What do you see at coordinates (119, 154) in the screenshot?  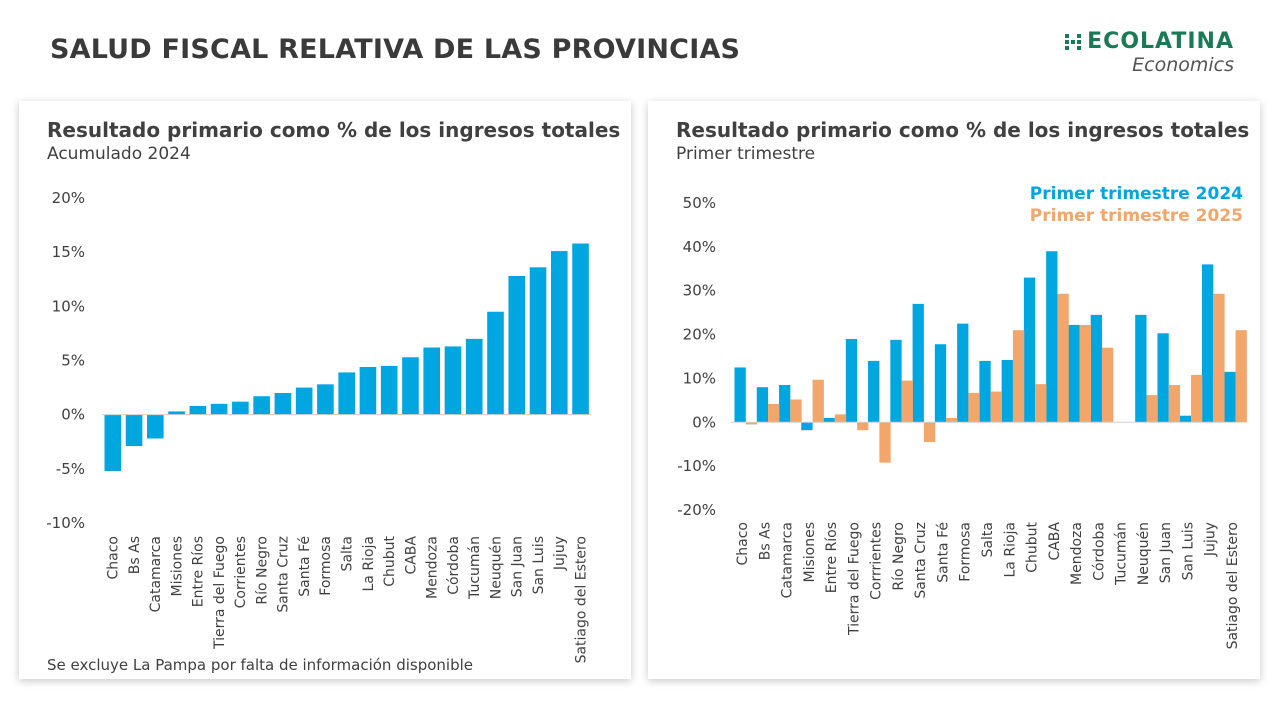 I see `chart-subtitle: Acumulado 2024` at bounding box center [119, 154].